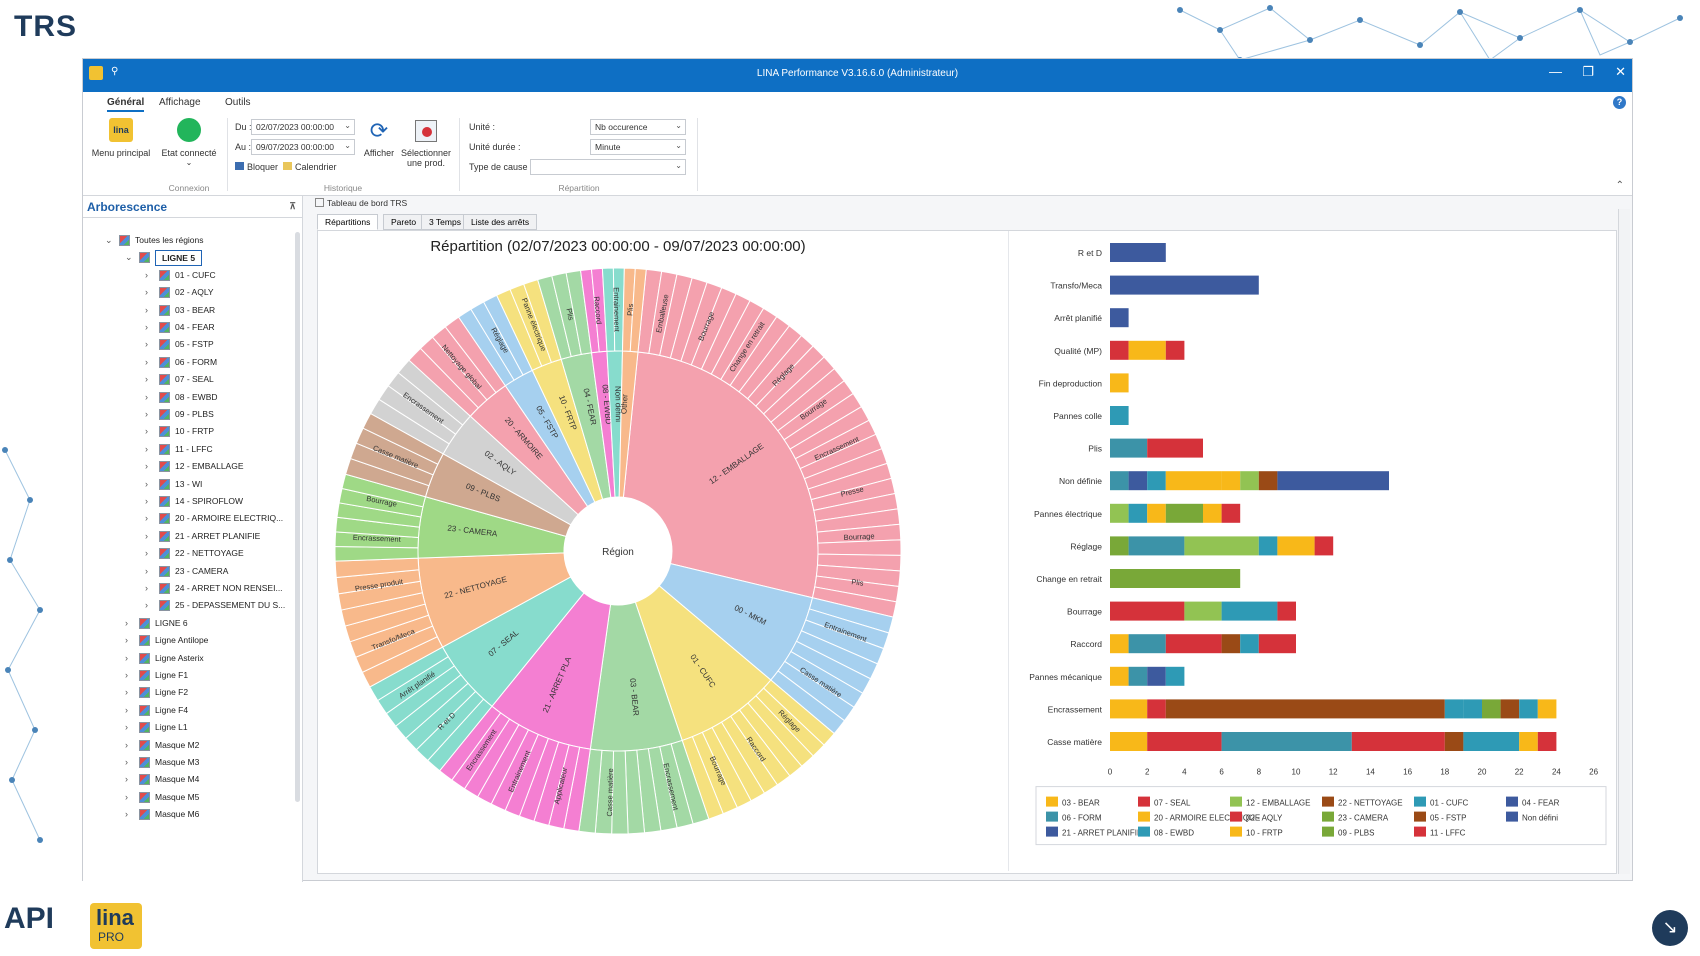 The width and height of the screenshot is (1700, 956). I want to click on right-side-panel-tab, so click(1624, 541).